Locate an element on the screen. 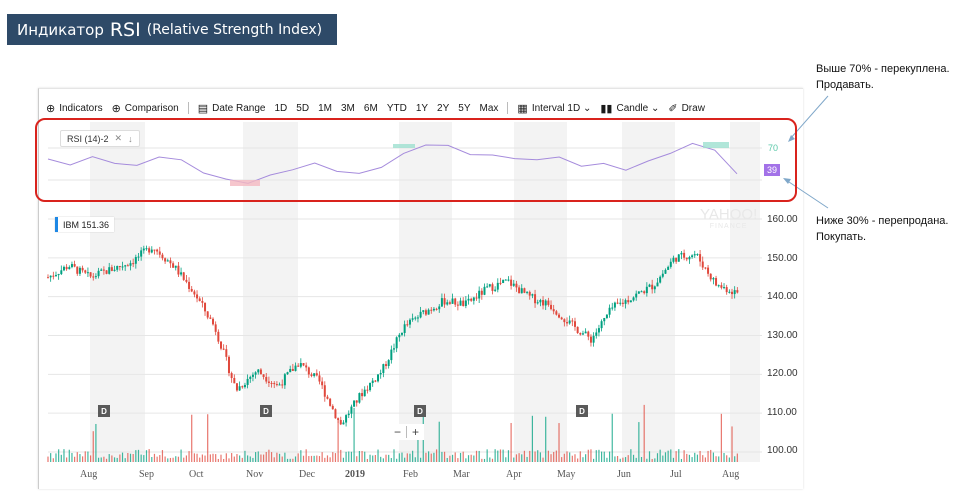 Image resolution: width=975 pixels, height=495 pixels. y-tick: 110.00 is located at coordinates (782, 412).